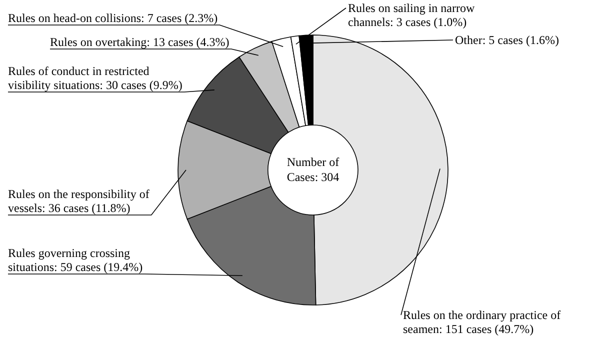 The width and height of the screenshot is (600, 345). What do you see at coordinates (113, 18) in the screenshot?
I see `slice-label: Rules on head-on collisions: 7 cases (2.3%)` at bounding box center [113, 18].